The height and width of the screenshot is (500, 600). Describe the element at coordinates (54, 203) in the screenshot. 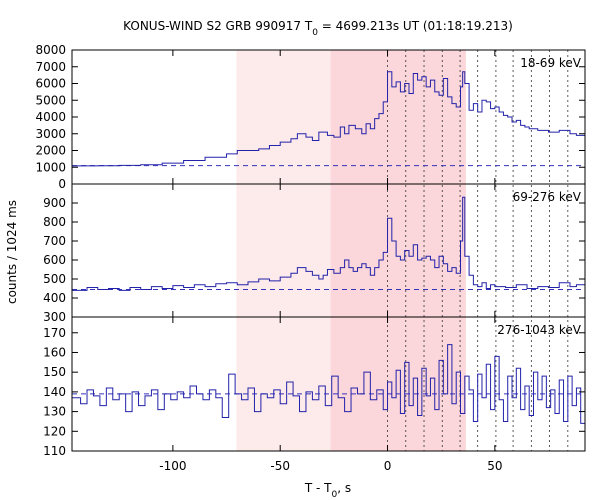

I see `y-tick-label-1-6: 900` at that location.